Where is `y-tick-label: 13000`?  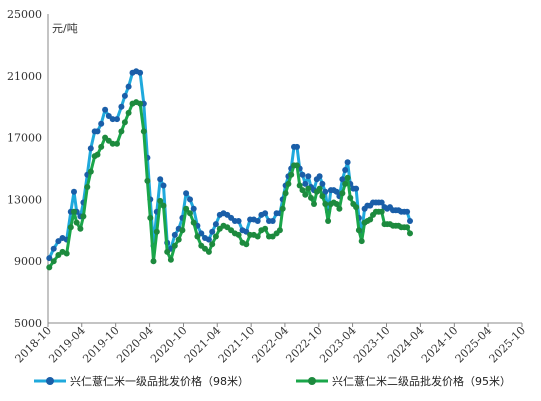
y-tick-label: 13000 is located at coordinates (24, 199).